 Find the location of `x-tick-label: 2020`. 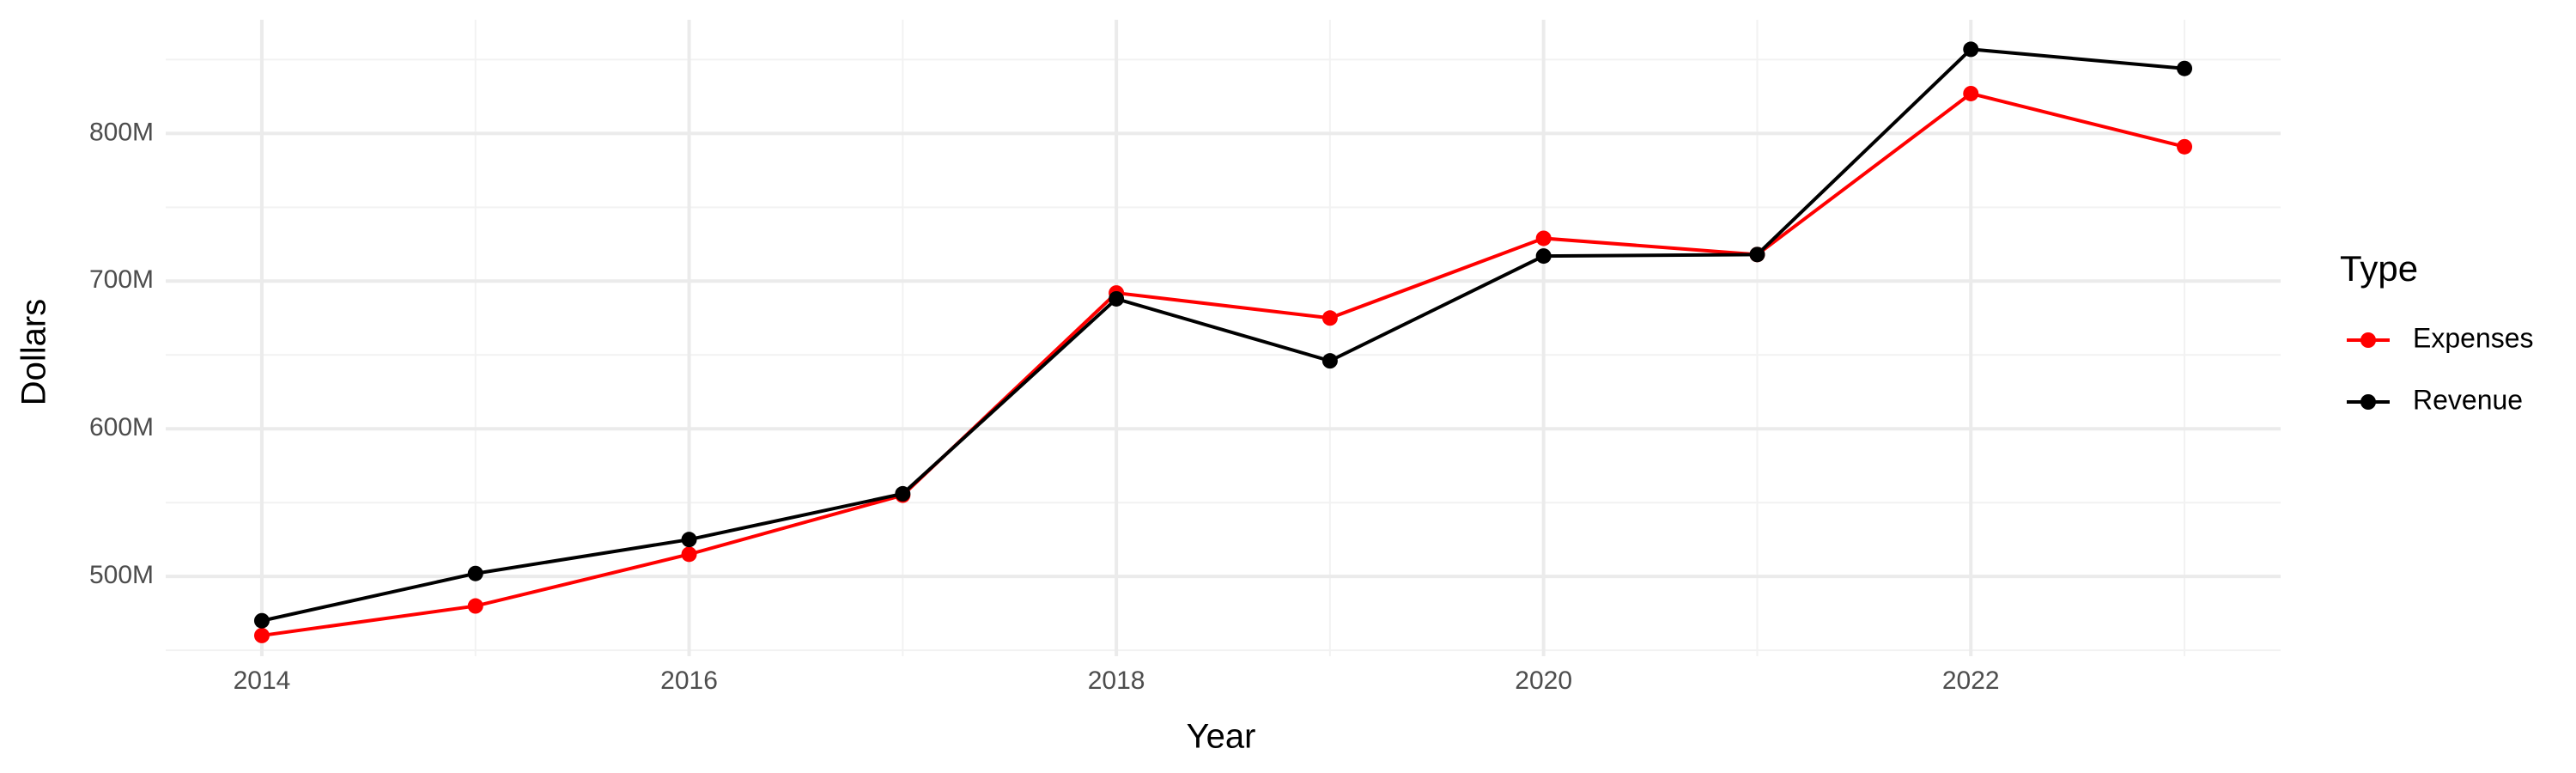

x-tick-label: 2020 is located at coordinates (1543, 680).